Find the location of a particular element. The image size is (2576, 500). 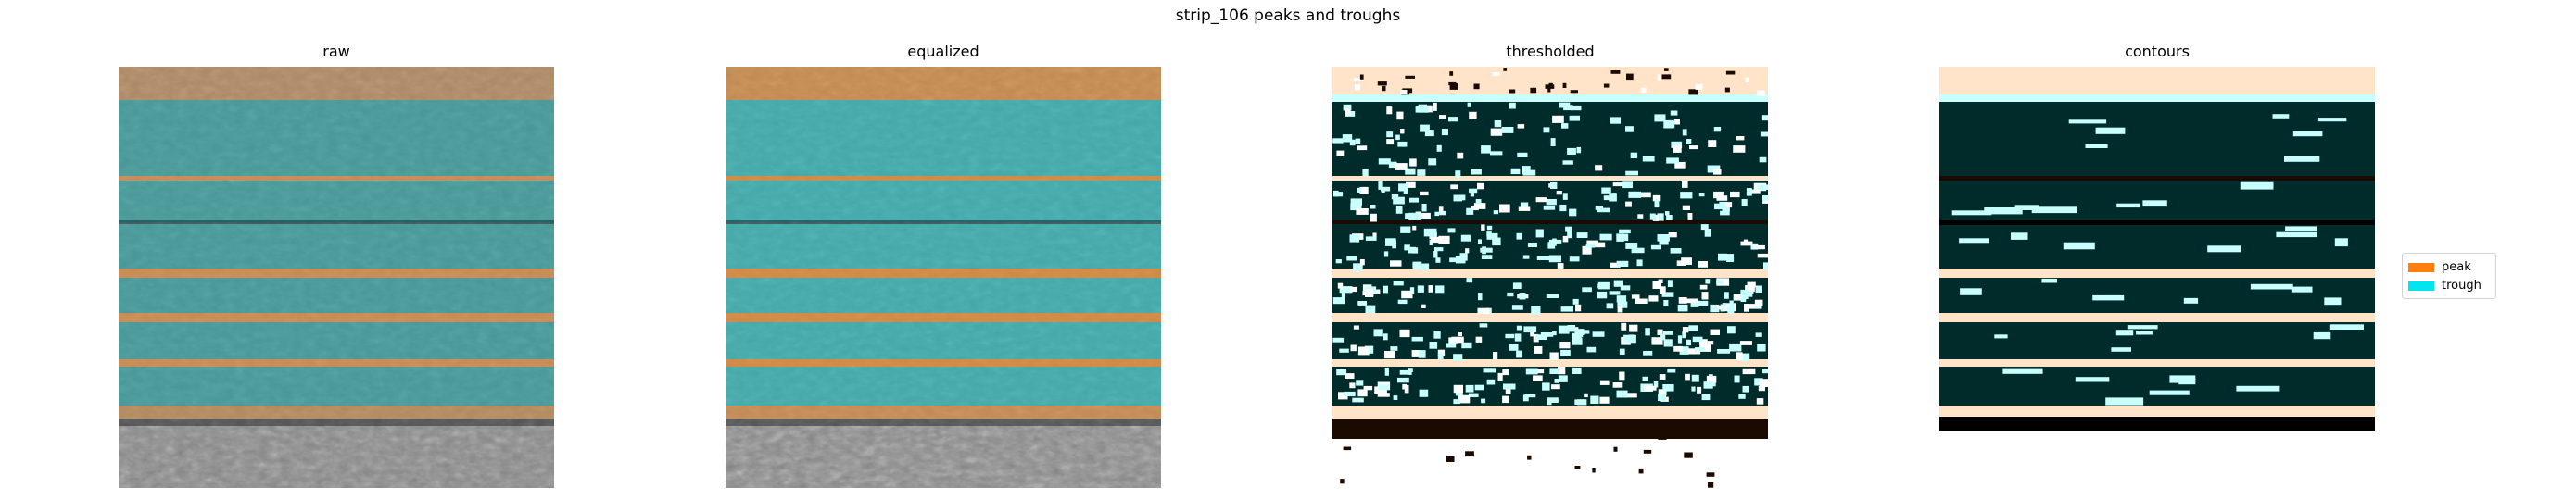

thresholded-image-panel is located at coordinates (1550, 278).